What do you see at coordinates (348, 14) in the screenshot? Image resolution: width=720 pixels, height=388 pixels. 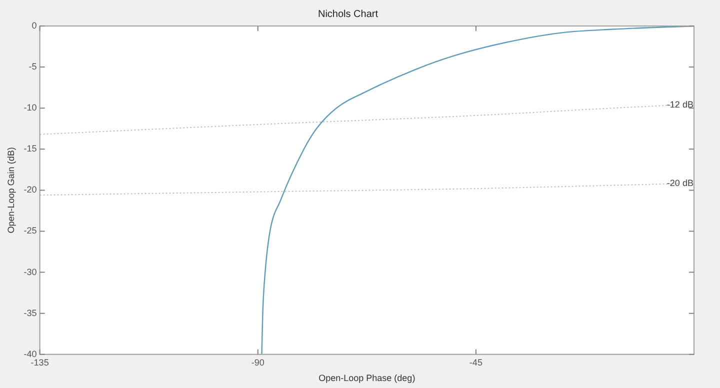 I see `chart-title: Nichols Chart` at bounding box center [348, 14].